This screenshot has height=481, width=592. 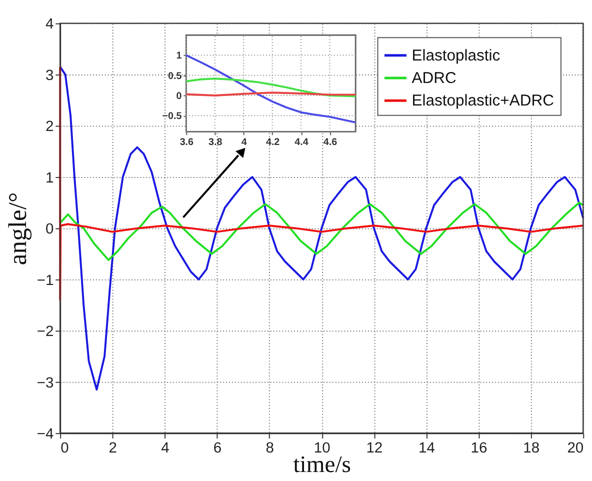 What do you see at coordinates (301, 142) in the screenshot?
I see `x-tick-label: 4.4` at bounding box center [301, 142].